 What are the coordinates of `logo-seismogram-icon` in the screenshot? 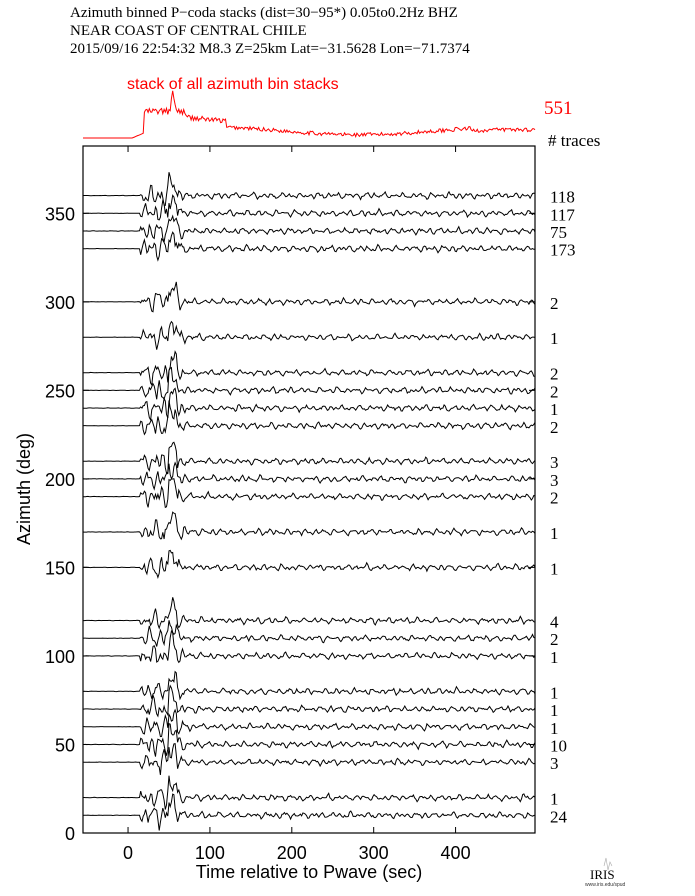 It's located at (608, 864).